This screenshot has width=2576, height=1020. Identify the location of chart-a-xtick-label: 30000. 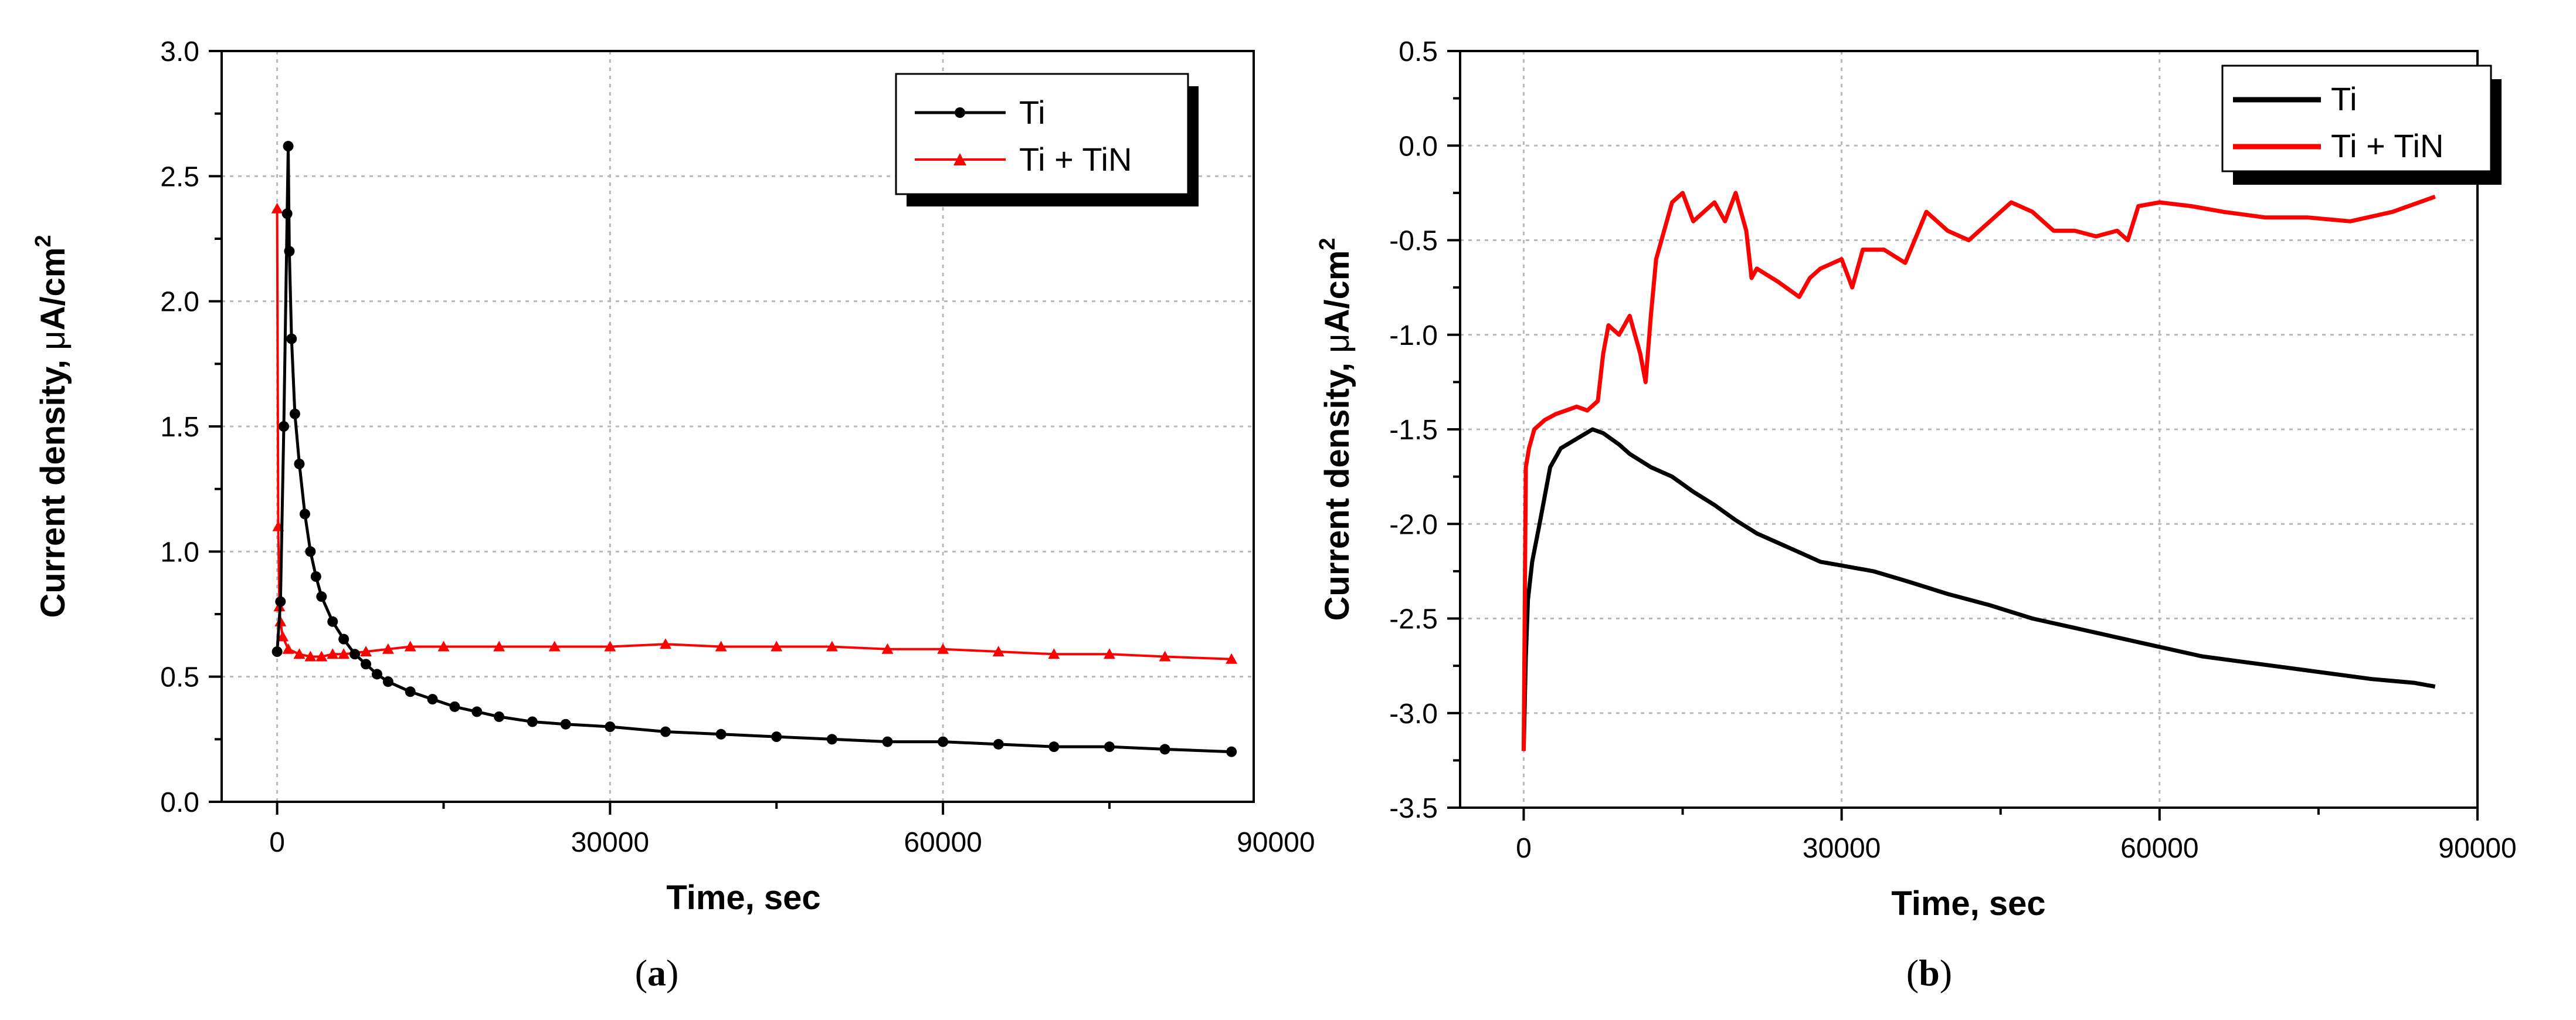
(610, 842).